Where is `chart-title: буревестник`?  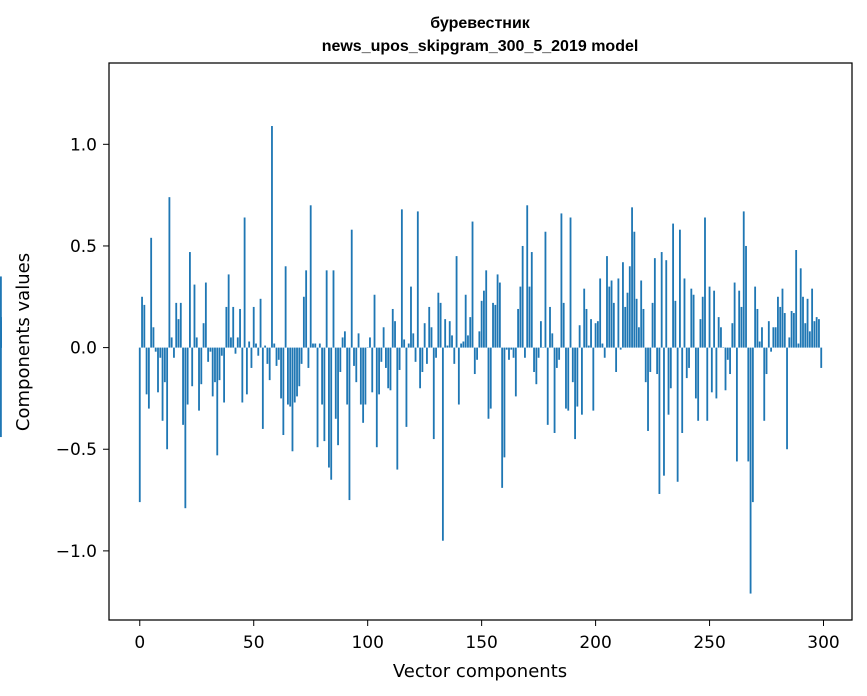 chart-title: буревестник is located at coordinates (480, 23).